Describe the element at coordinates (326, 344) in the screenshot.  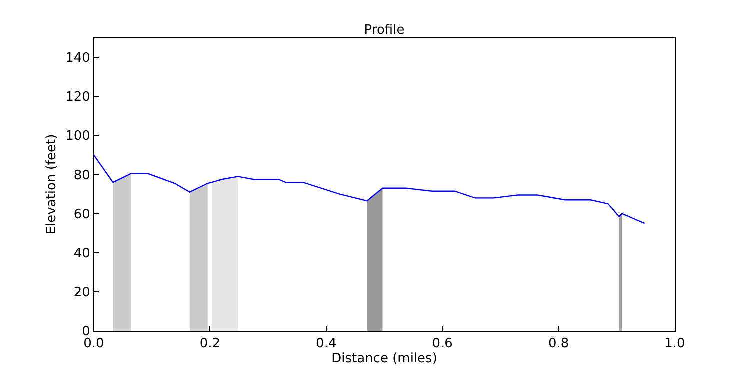
I see `x-tick-label: 0.4` at that location.